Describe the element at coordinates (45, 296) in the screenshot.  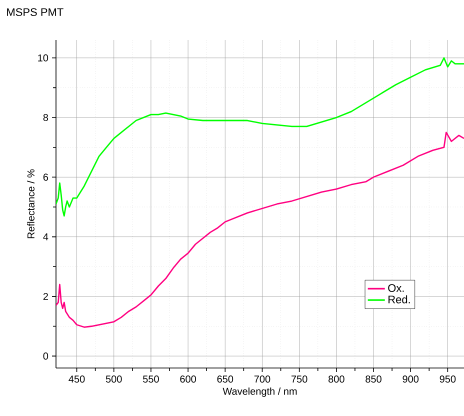
I see `y-tick-label: 2` at that location.